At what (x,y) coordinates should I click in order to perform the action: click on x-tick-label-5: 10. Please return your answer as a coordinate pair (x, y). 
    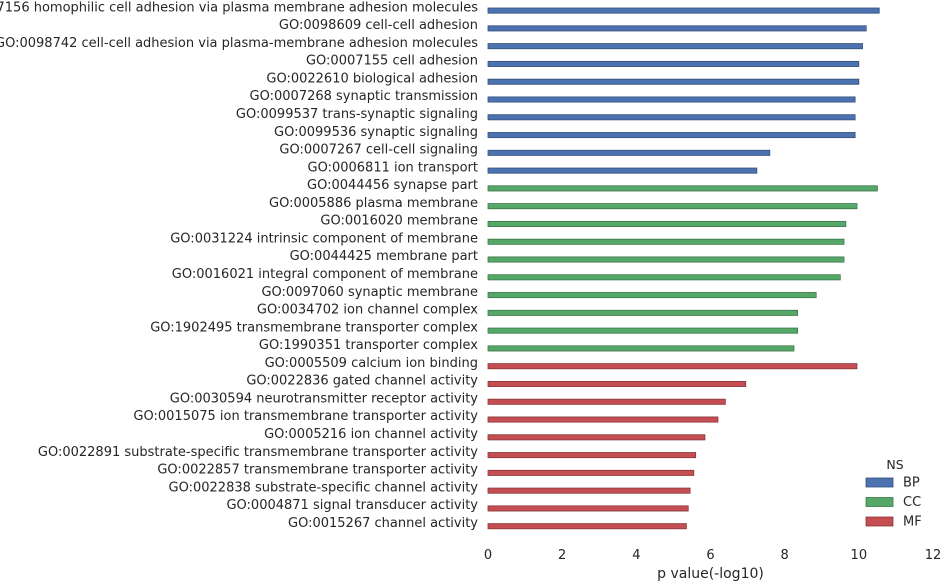
    Looking at the image, I should click on (859, 555).